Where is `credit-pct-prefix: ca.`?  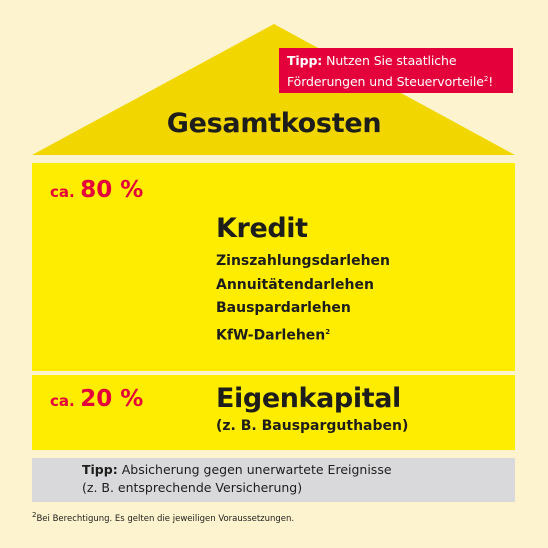
credit-pct-prefix: ca. is located at coordinates (62, 192).